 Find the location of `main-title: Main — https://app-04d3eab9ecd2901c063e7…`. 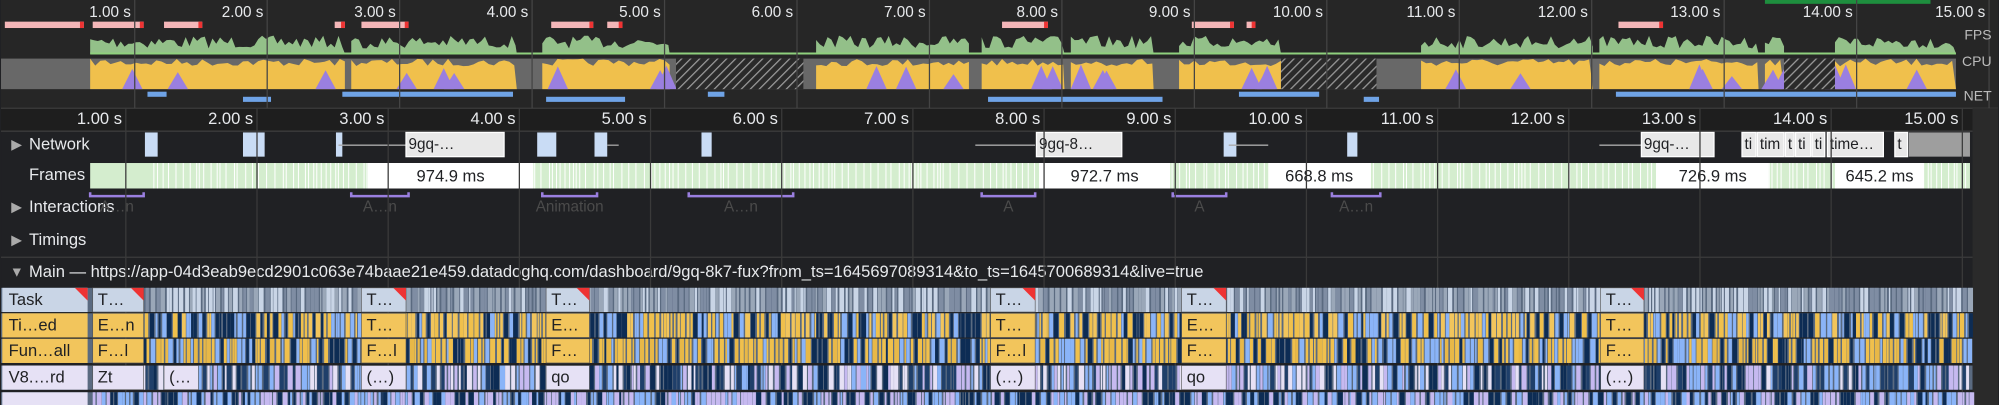

main-title: Main — https://app-04d3eab9ecd2901c063e7… is located at coordinates (616, 271).